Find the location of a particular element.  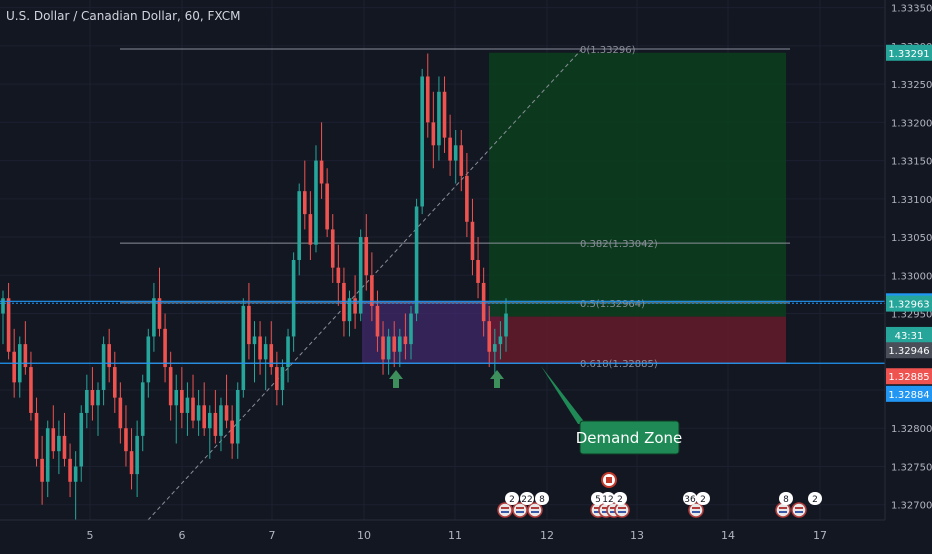

badge-count: 5 is located at coordinates (598, 500).